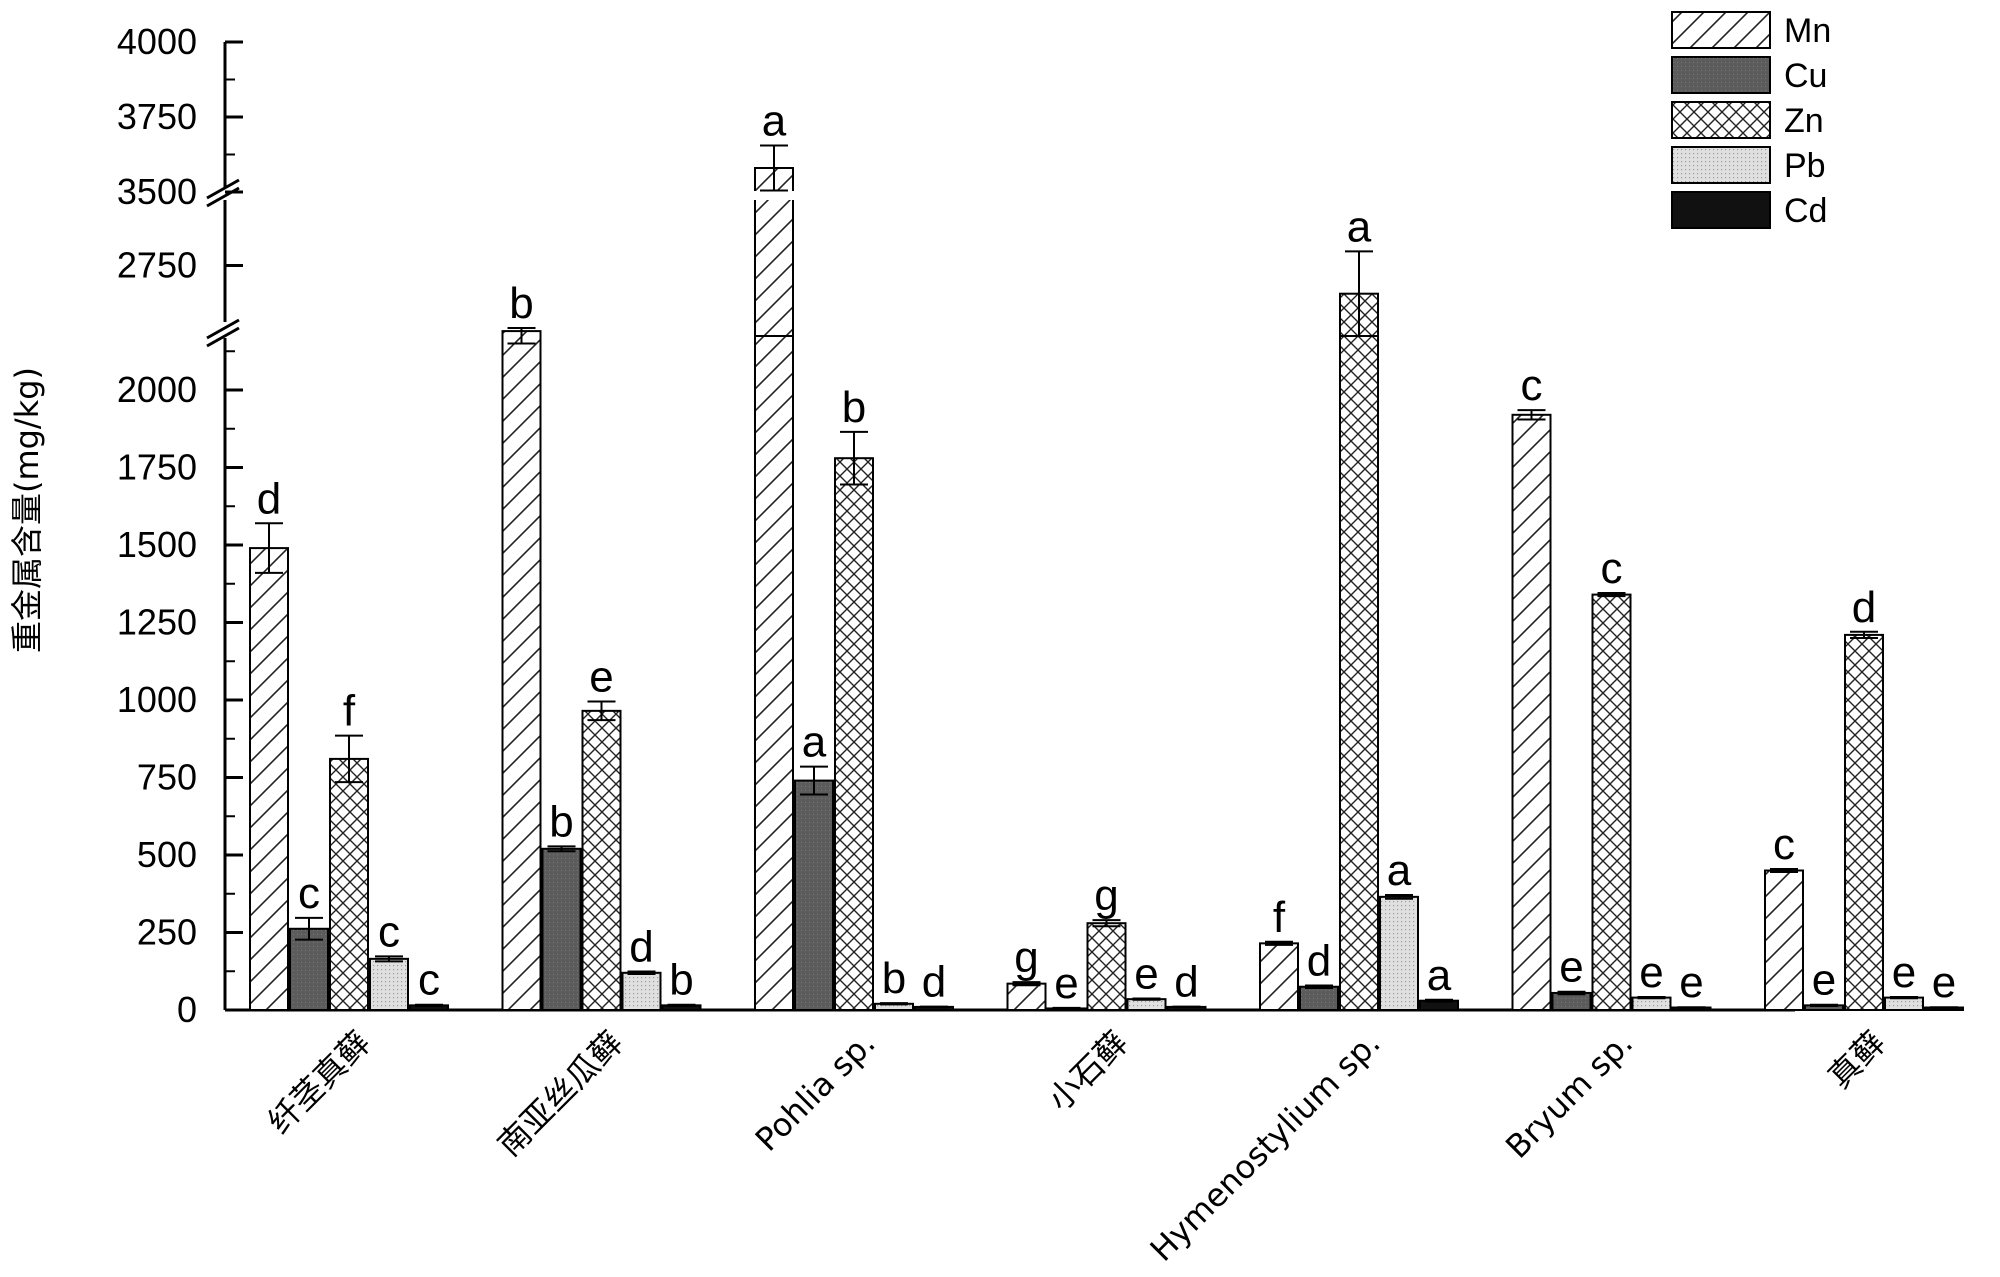 The image size is (2000, 1277). I want to click on y-tick-label: 2000, so click(157, 389).